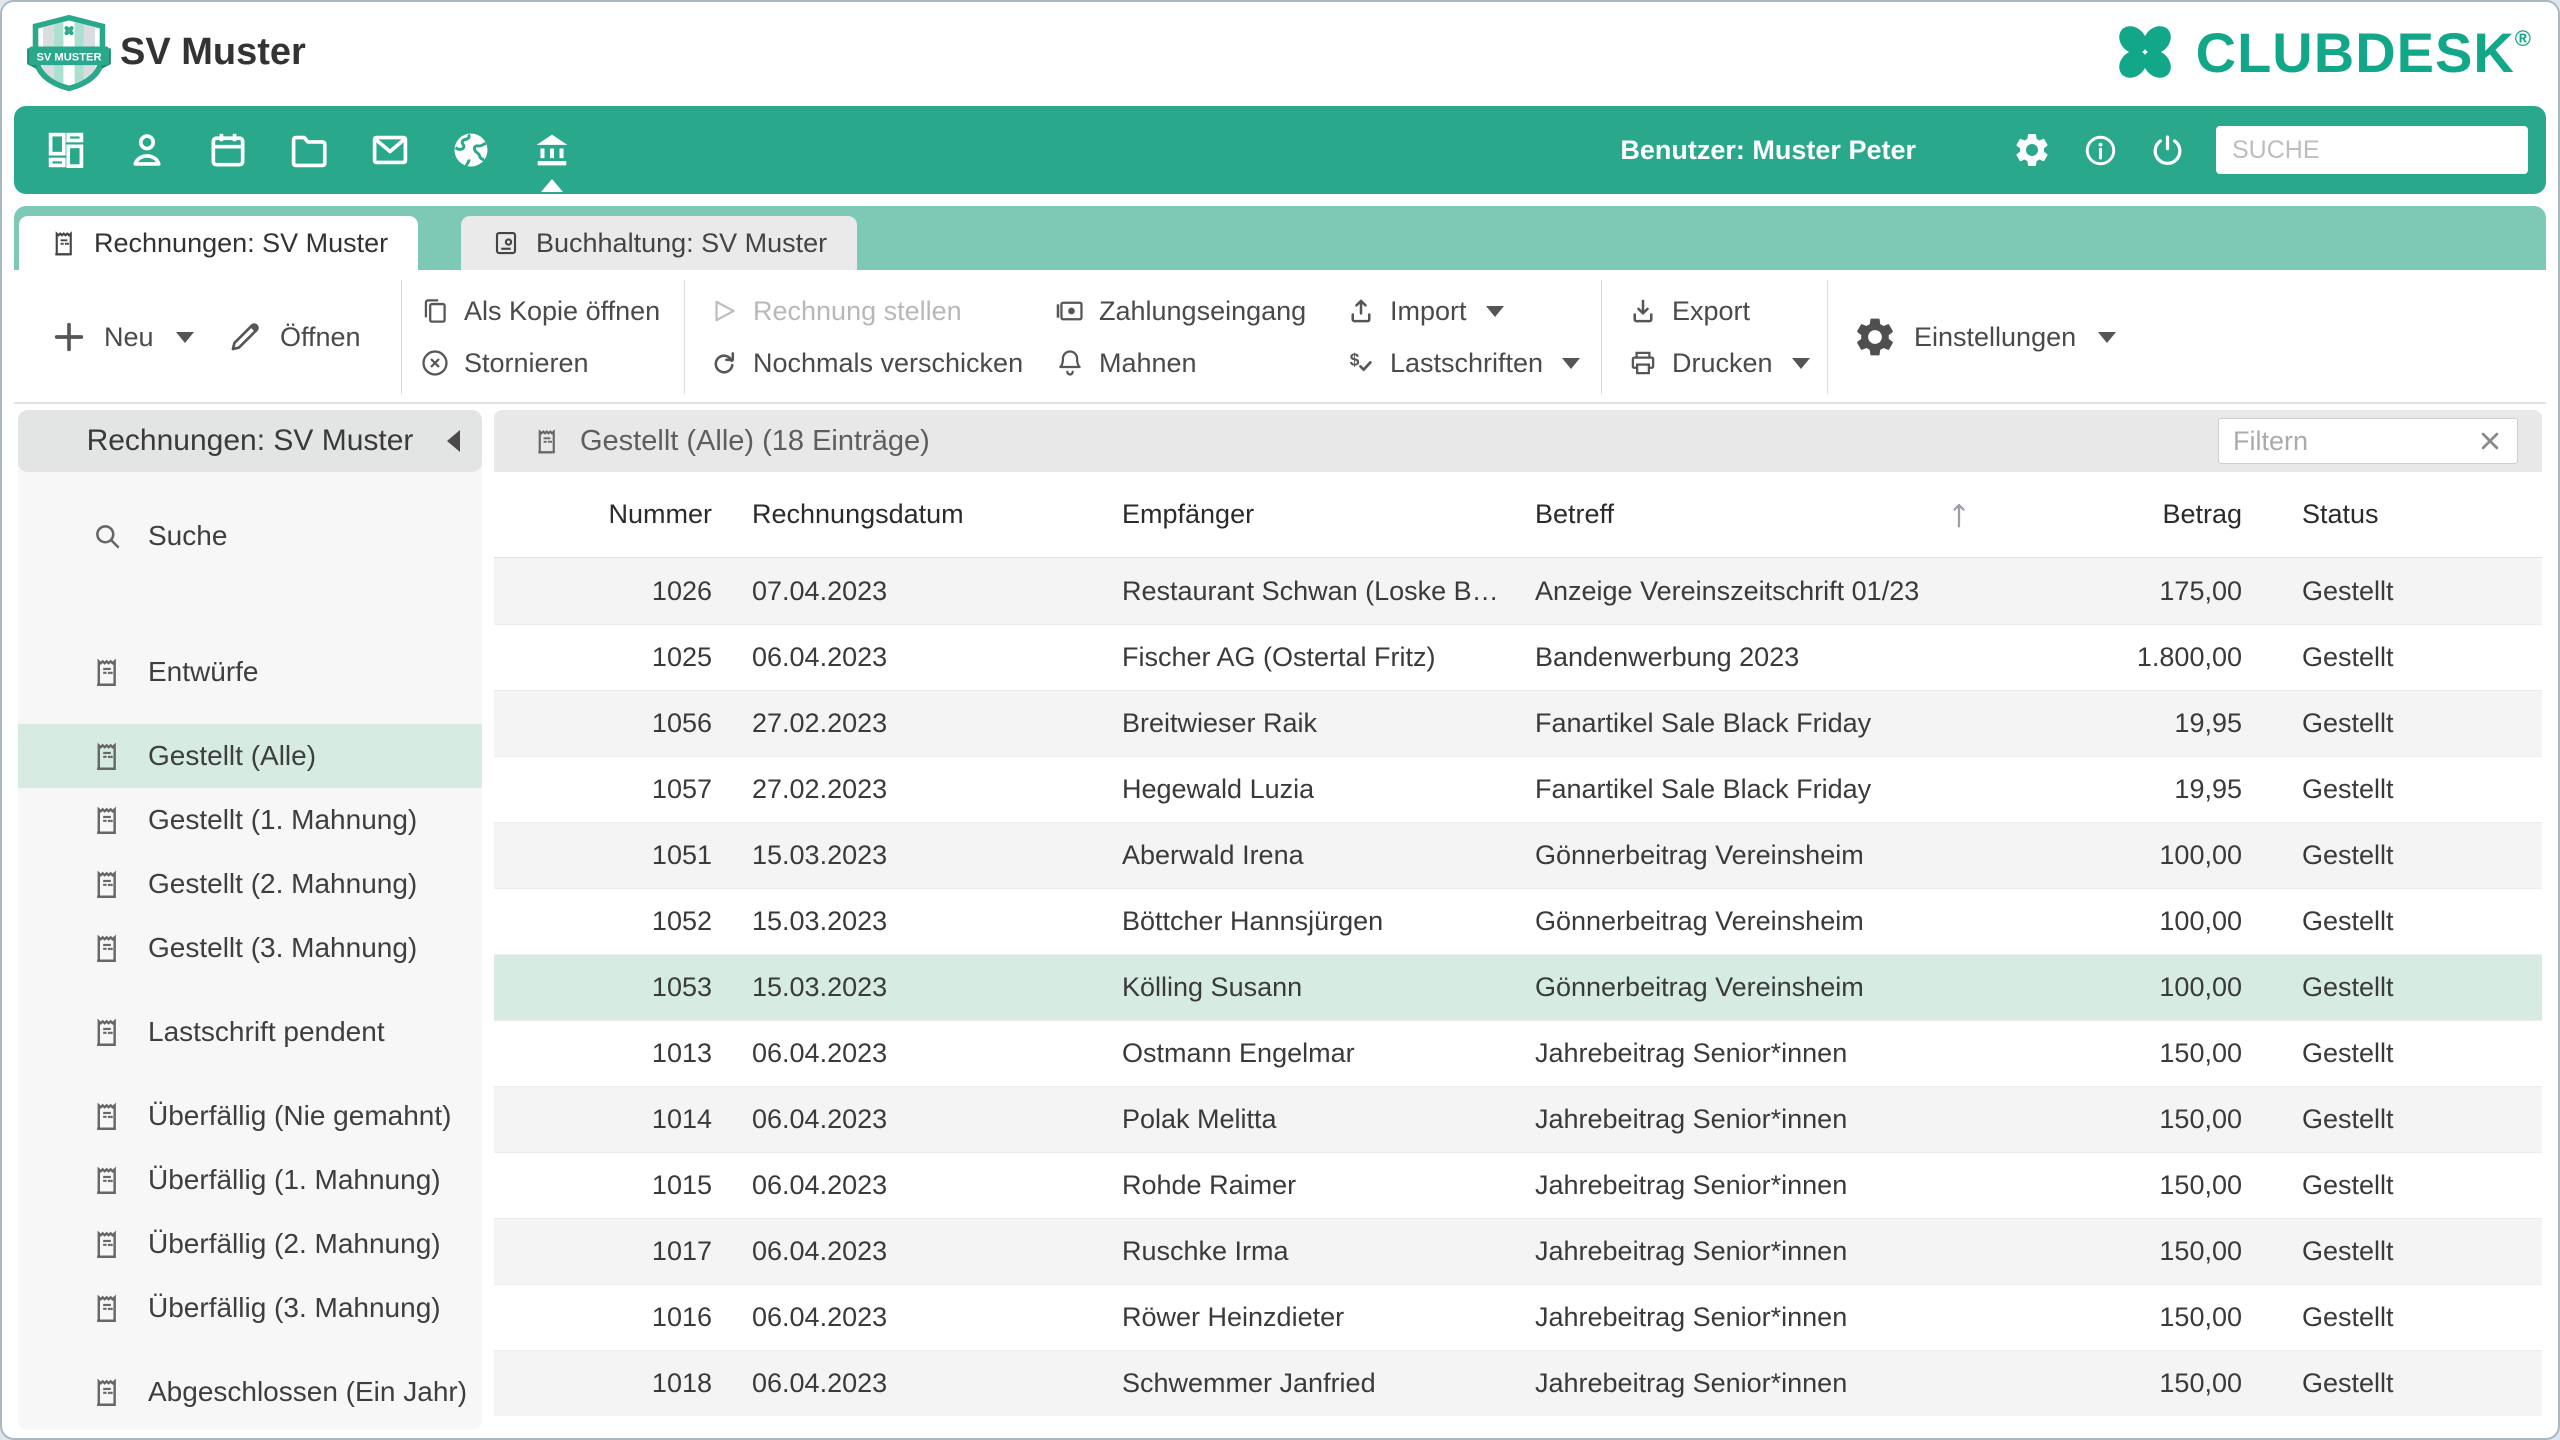 This screenshot has width=2560, height=1440. Describe the element at coordinates (232, 755) in the screenshot. I see `sidebar-item-label: Gestellt (Alle)` at that location.